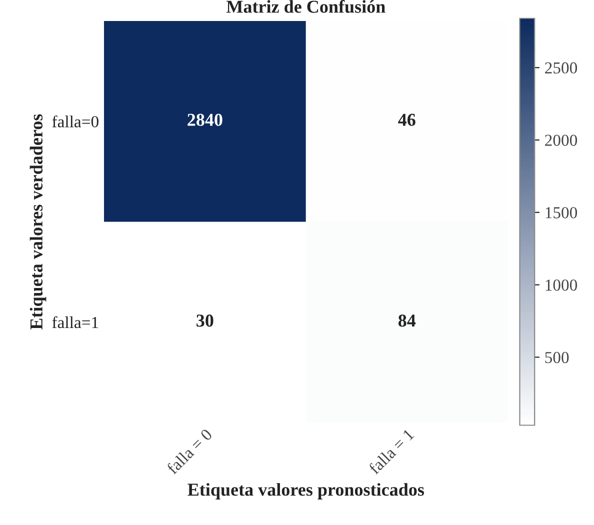  I want to click on color-bar-label: 1500, so click(562, 212).